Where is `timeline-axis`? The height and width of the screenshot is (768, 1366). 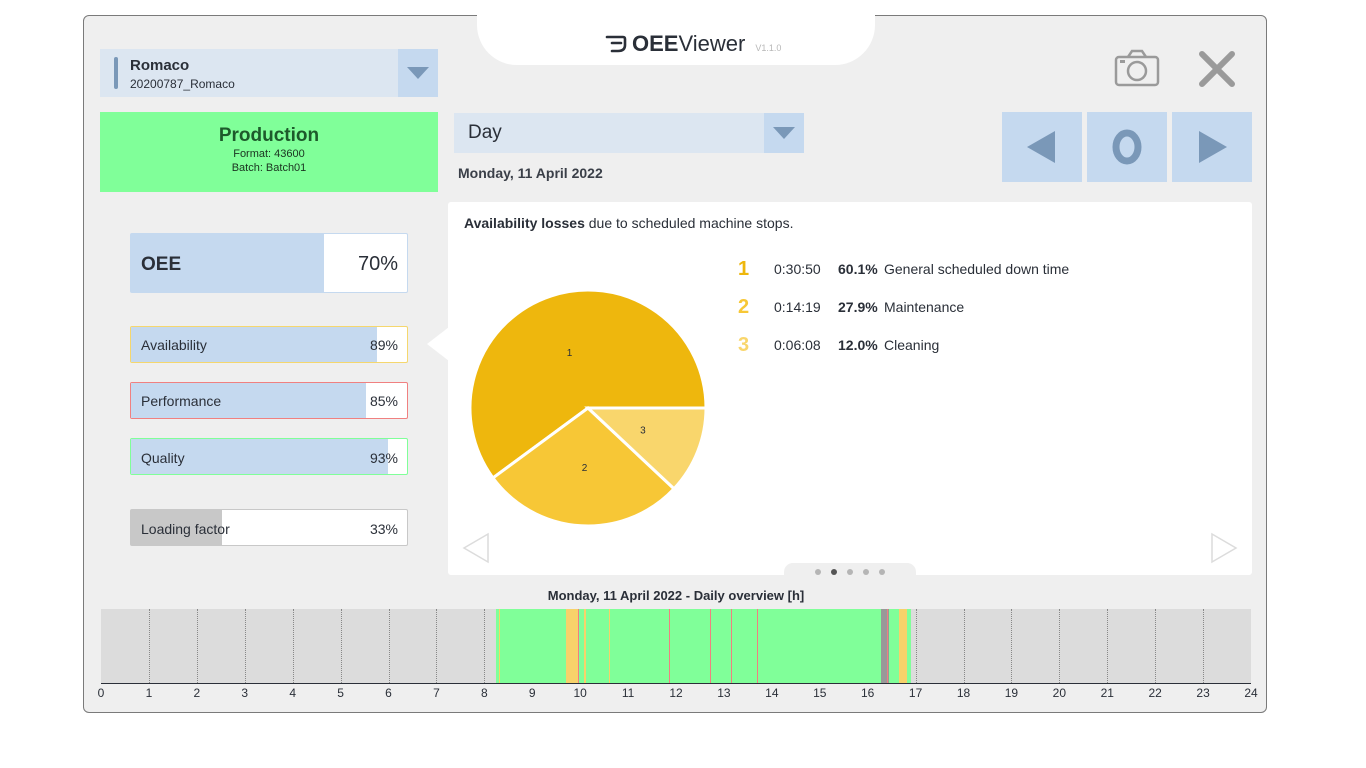 timeline-axis is located at coordinates (676, 683).